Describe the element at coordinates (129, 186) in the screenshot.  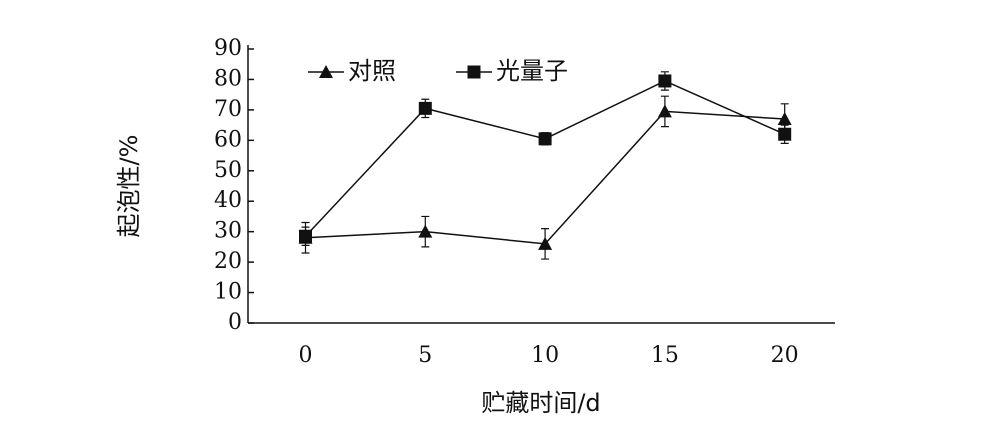
I see `y-axis-label: 起泡性/%` at that location.